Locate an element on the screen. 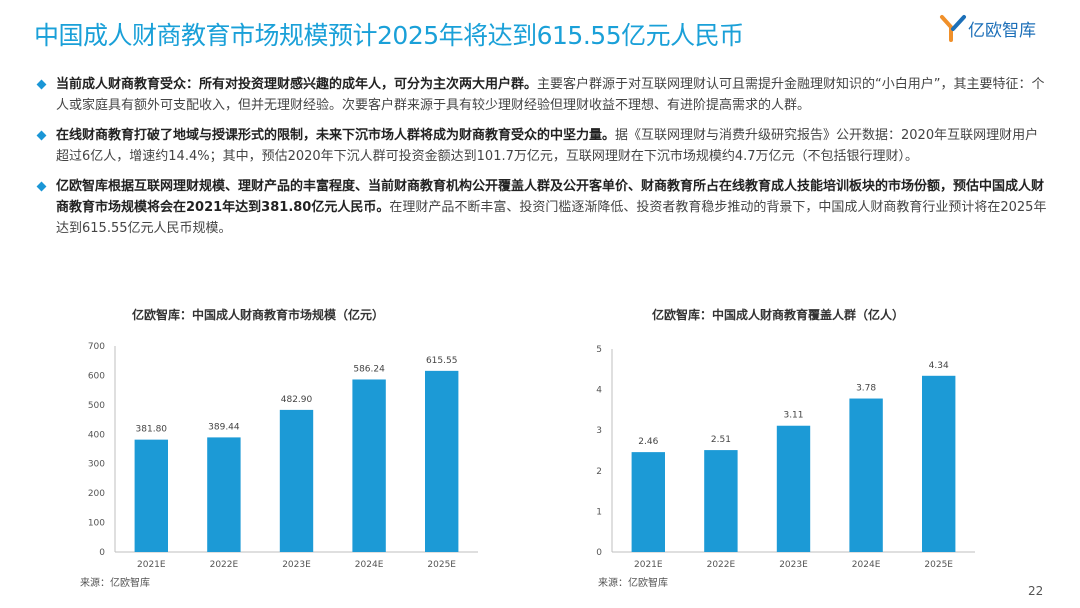  yiou-logo-icon is located at coordinates (953, 28).